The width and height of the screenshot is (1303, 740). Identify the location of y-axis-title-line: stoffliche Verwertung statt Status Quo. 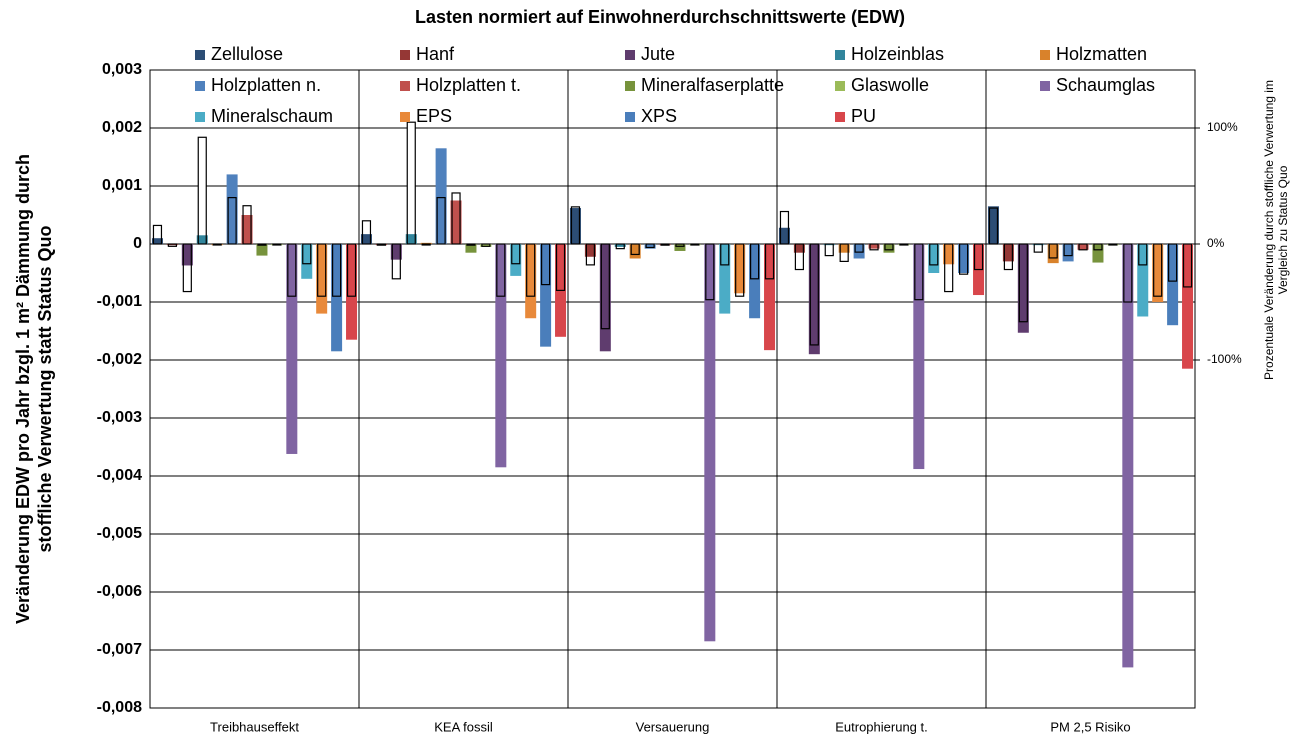
(45, 388).